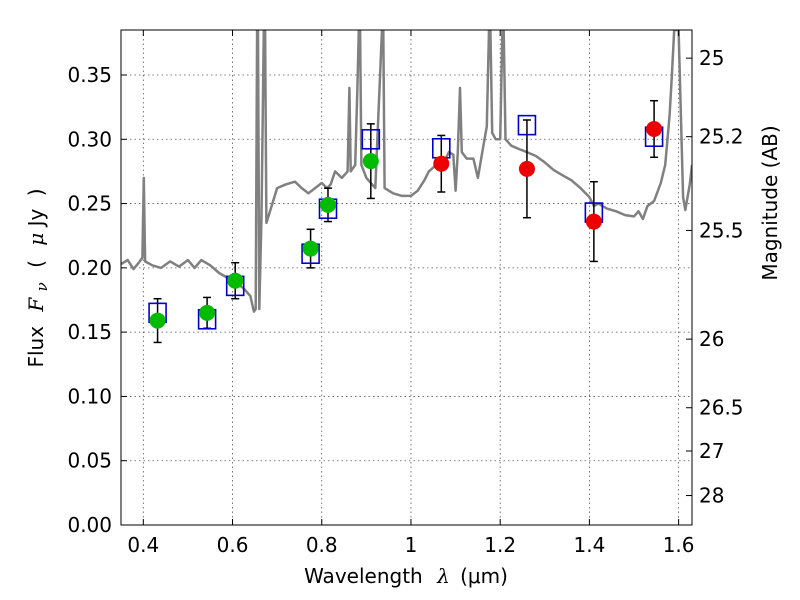 The width and height of the screenshot is (800, 600). Describe the element at coordinates (715, 277) in the screenshot. I see `magnitude-axis-ticks: 25 25.2 25.5 26 26.5 27 28` at that location.